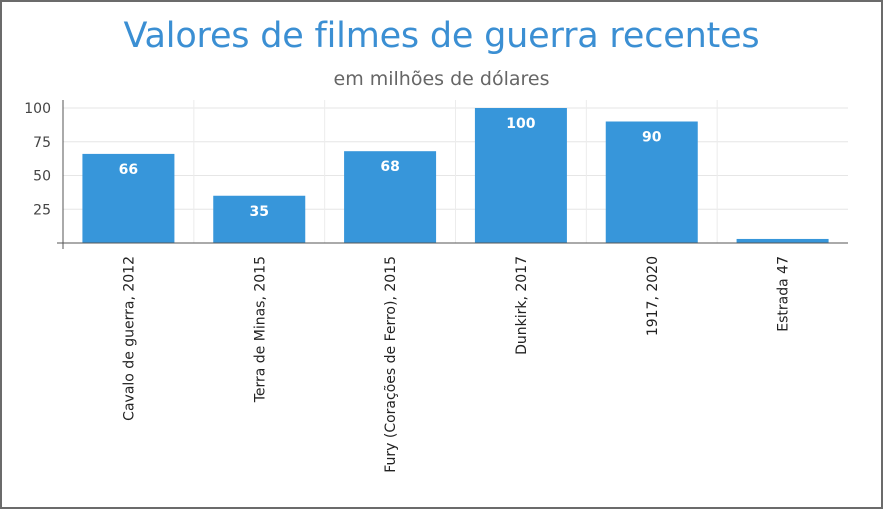  What do you see at coordinates (784, 294) in the screenshot?
I see `x-tick-label: Estrada 47` at bounding box center [784, 294].